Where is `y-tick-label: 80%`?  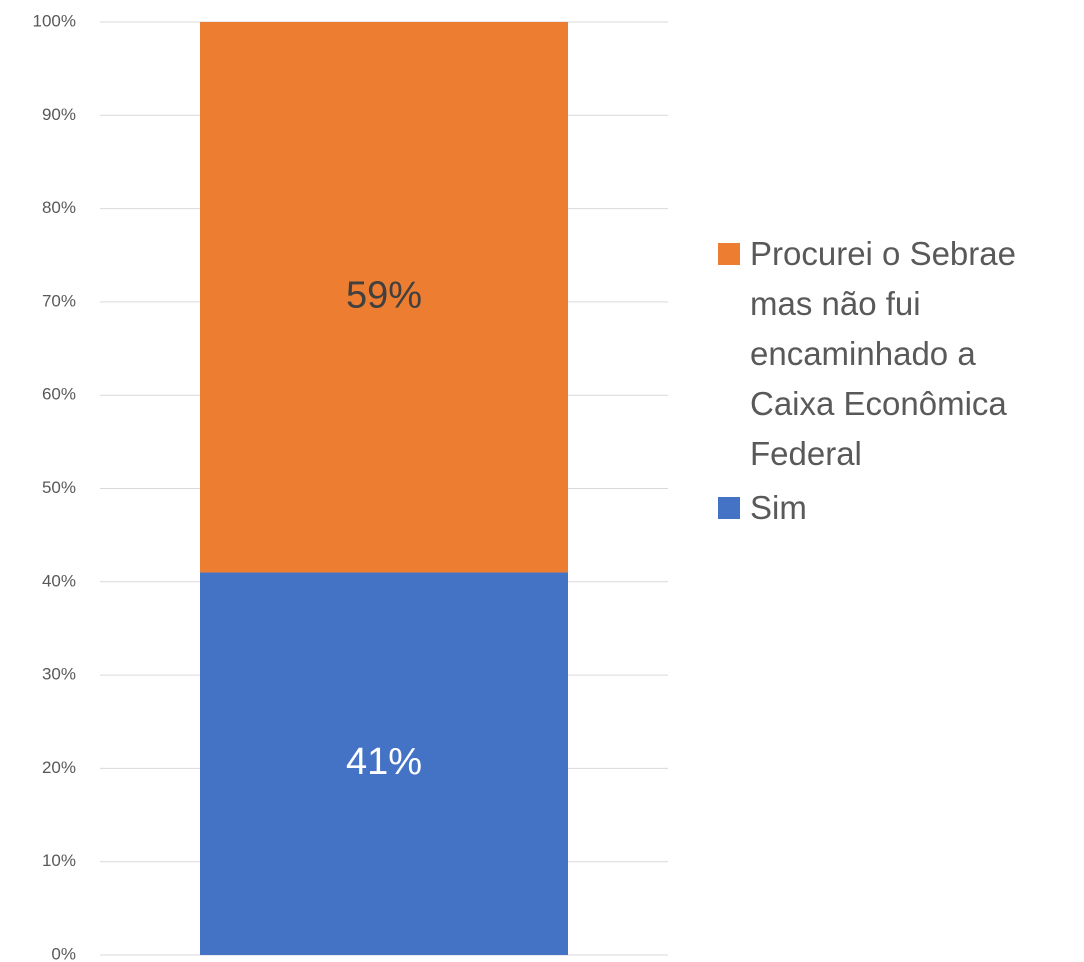 y-tick-label: 80% is located at coordinates (59, 207).